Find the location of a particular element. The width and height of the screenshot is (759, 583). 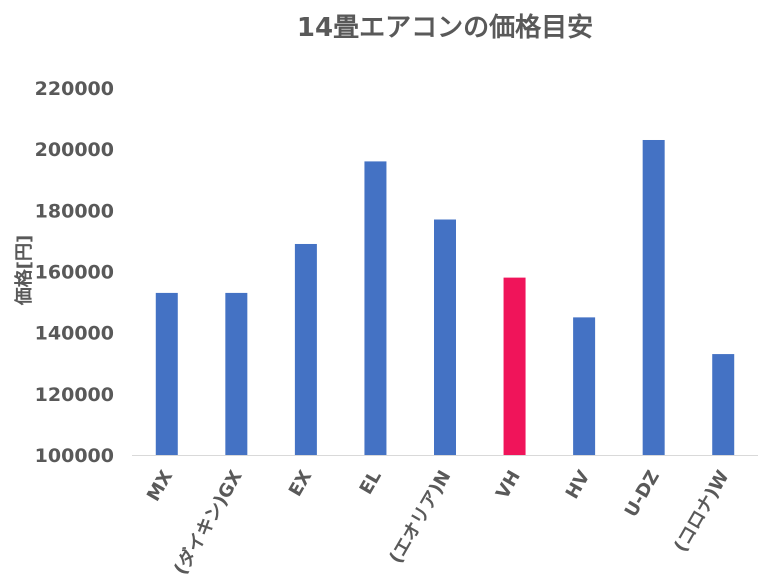

x-category-label: VH is located at coordinates (508, 485).